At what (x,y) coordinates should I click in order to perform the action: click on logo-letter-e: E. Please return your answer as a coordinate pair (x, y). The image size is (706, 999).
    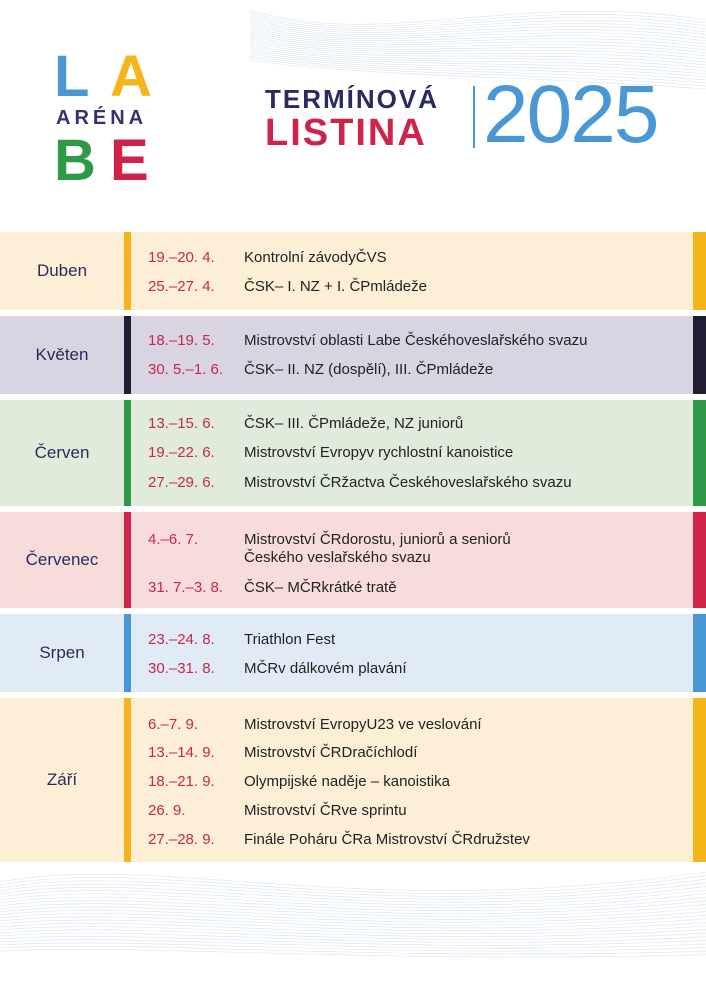
    Looking at the image, I should click on (129, 160).